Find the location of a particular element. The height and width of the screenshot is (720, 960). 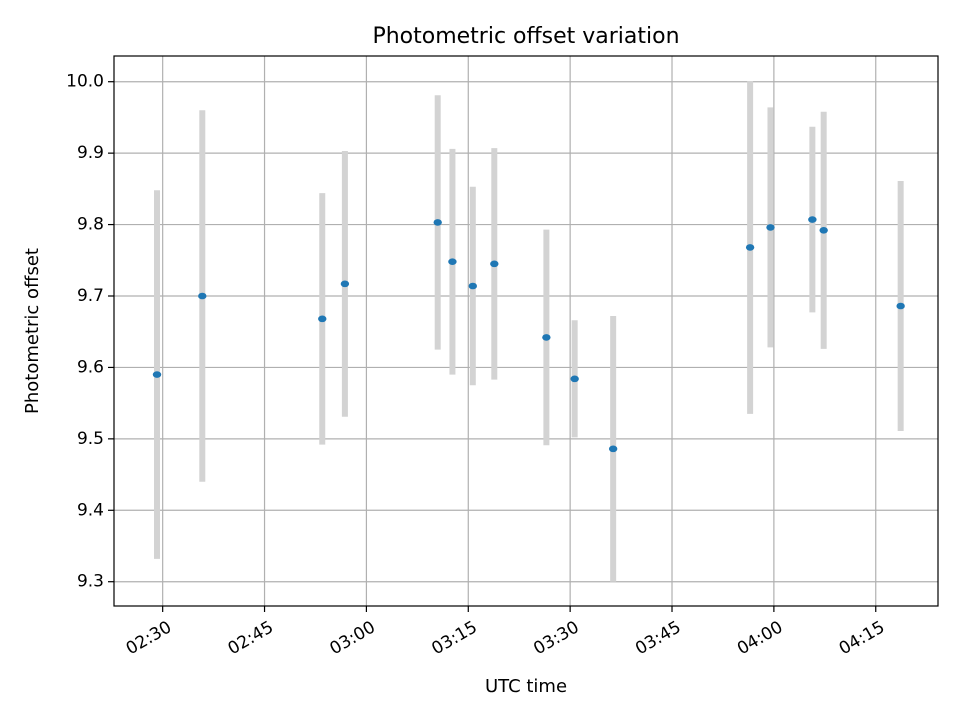

x-tick-label: 02:30 is located at coordinates (149, 638).